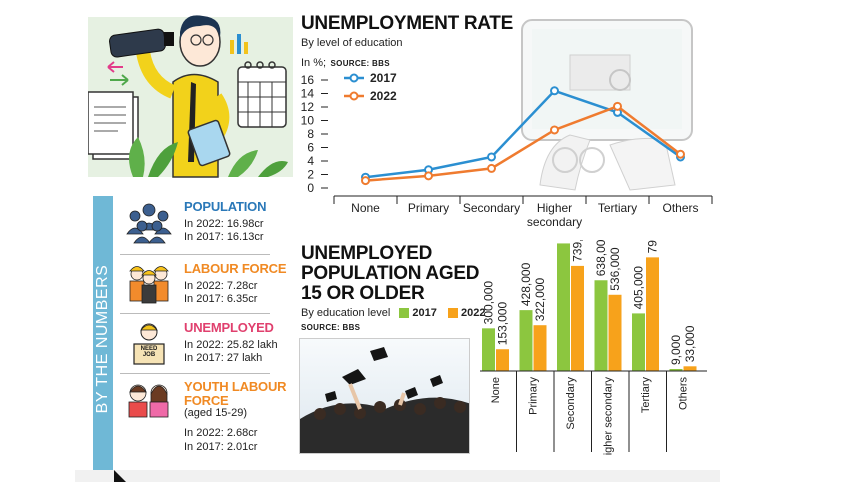 This screenshot has height=482, width=857. What do you see at coordinates (308, 107) in the screenshot?
I see `y-tick-label: 12` at bounding box center [308, 107].